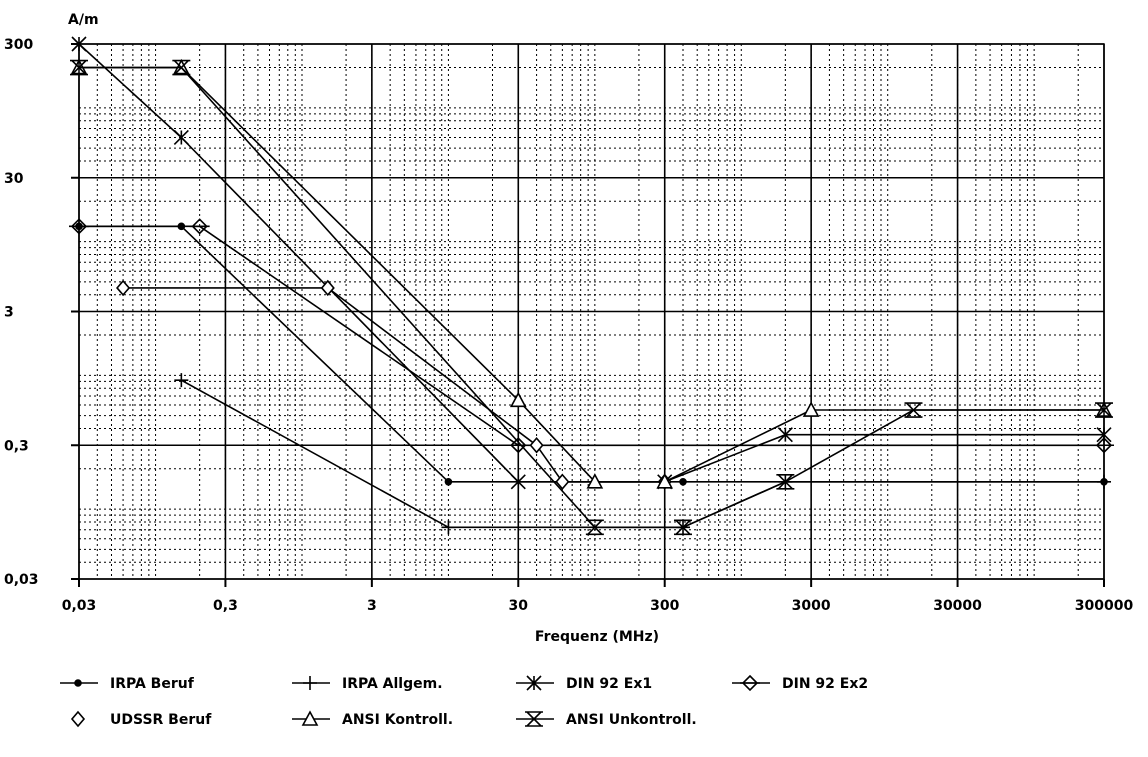 The height and width of the screenshot is (757, 1148). What do you see at coordinates (825, 684) in the screenshot?
I see `legend-label: DIN 92 Ex2` at bounding box center [825, 684].